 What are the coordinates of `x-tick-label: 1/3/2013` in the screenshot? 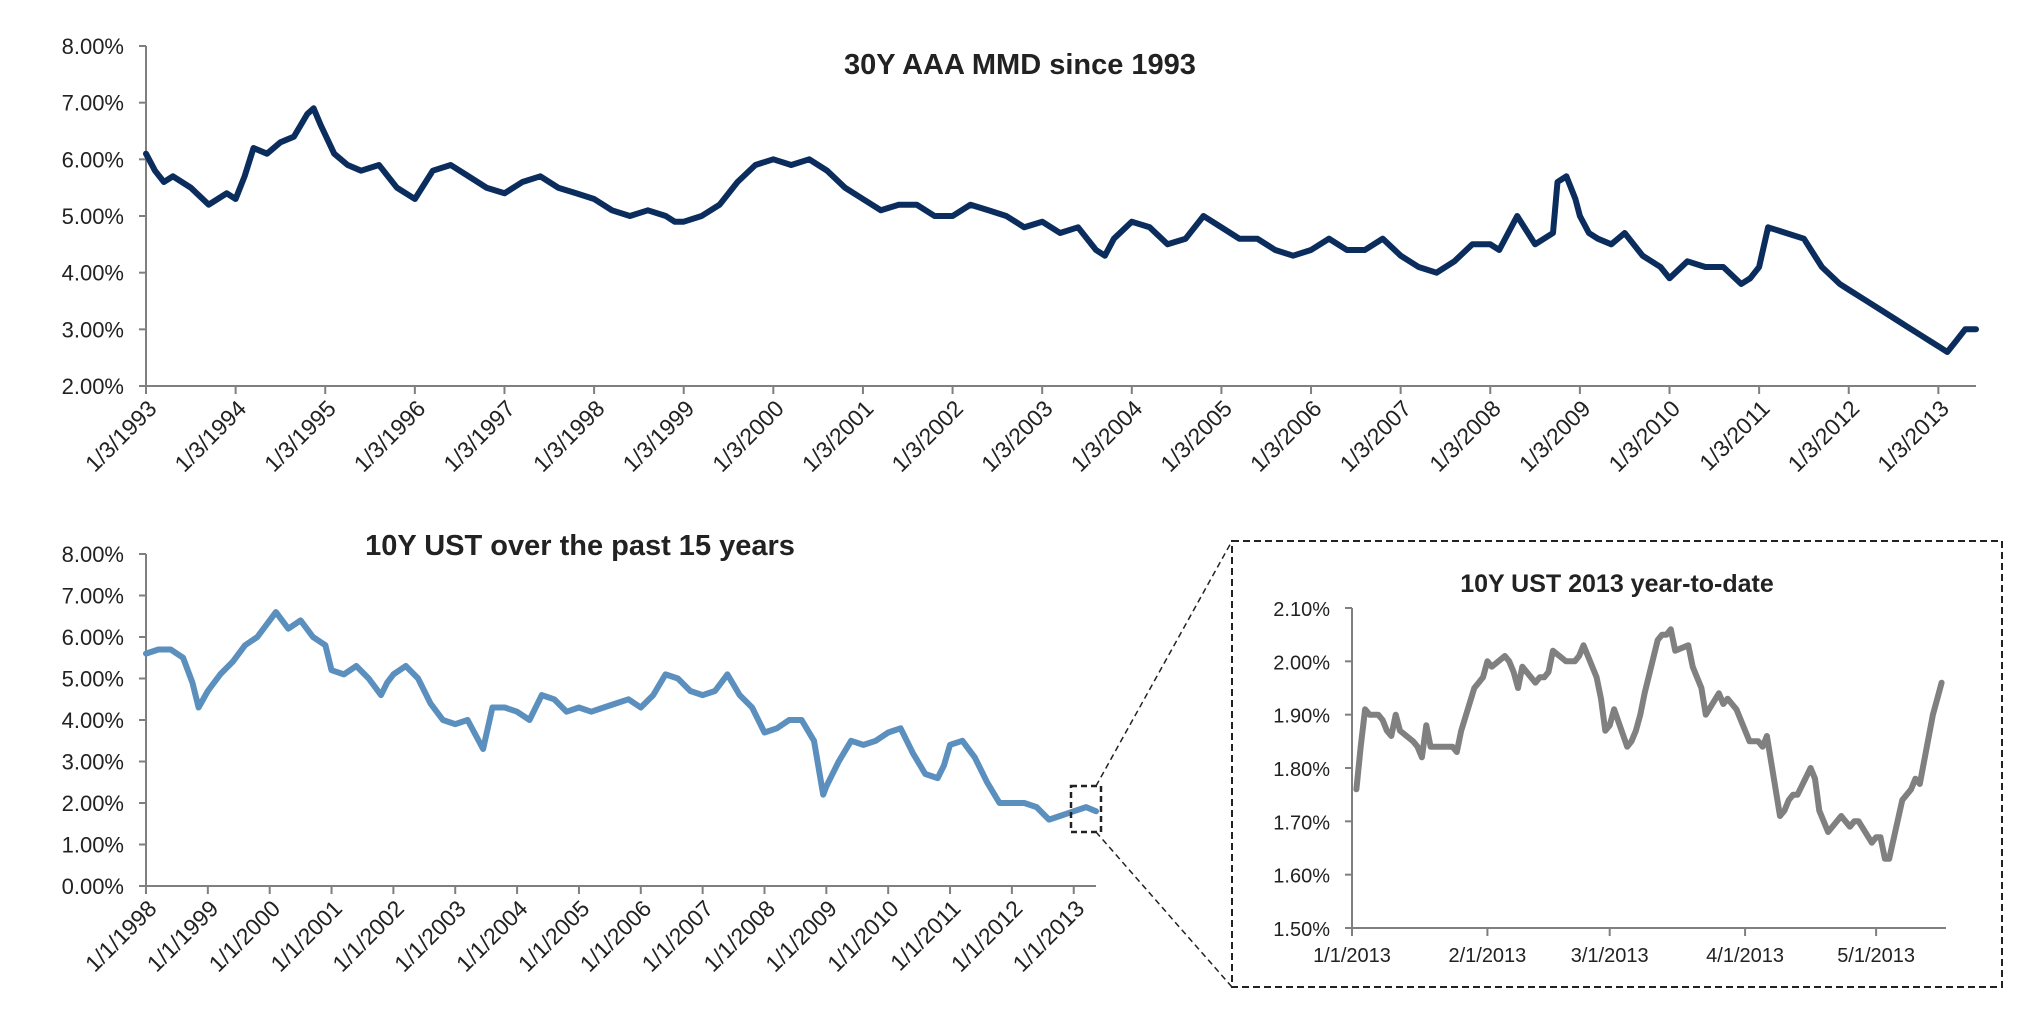 It's located at (1913, 436).